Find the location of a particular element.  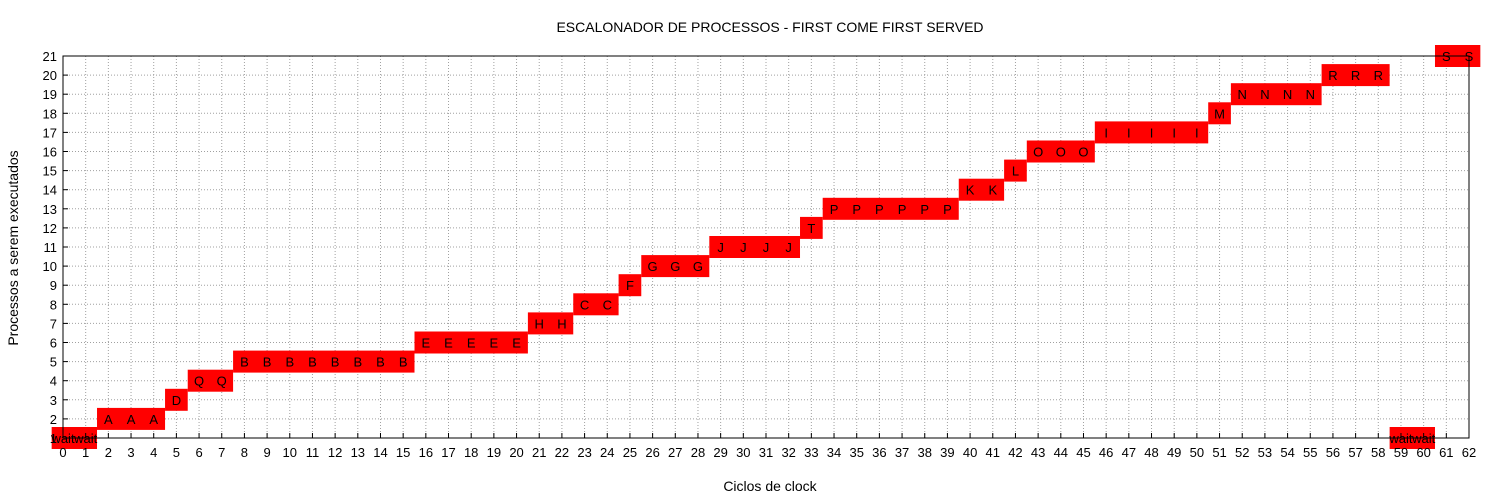

bar-label: C is located at coordinates (607, 304).